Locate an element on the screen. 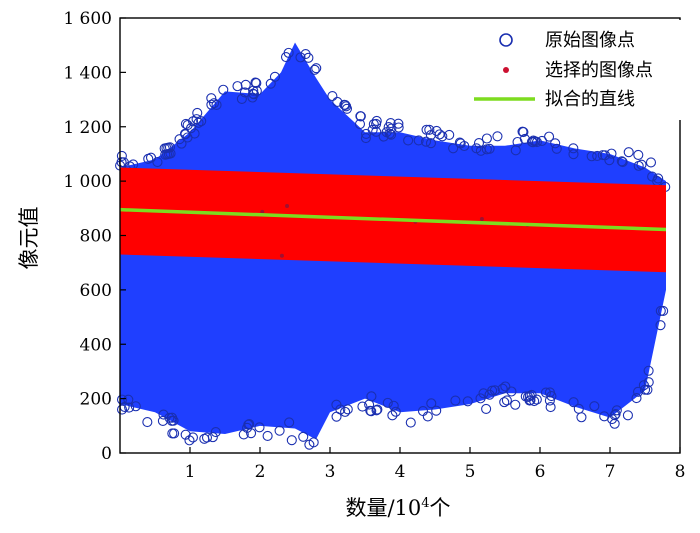 The width and height of the screenshot is (700, 533). y-tick-labels: 0 200 400 600 800 1 000 1 200 1 400 1 600 is located at coordinates (87, 236).